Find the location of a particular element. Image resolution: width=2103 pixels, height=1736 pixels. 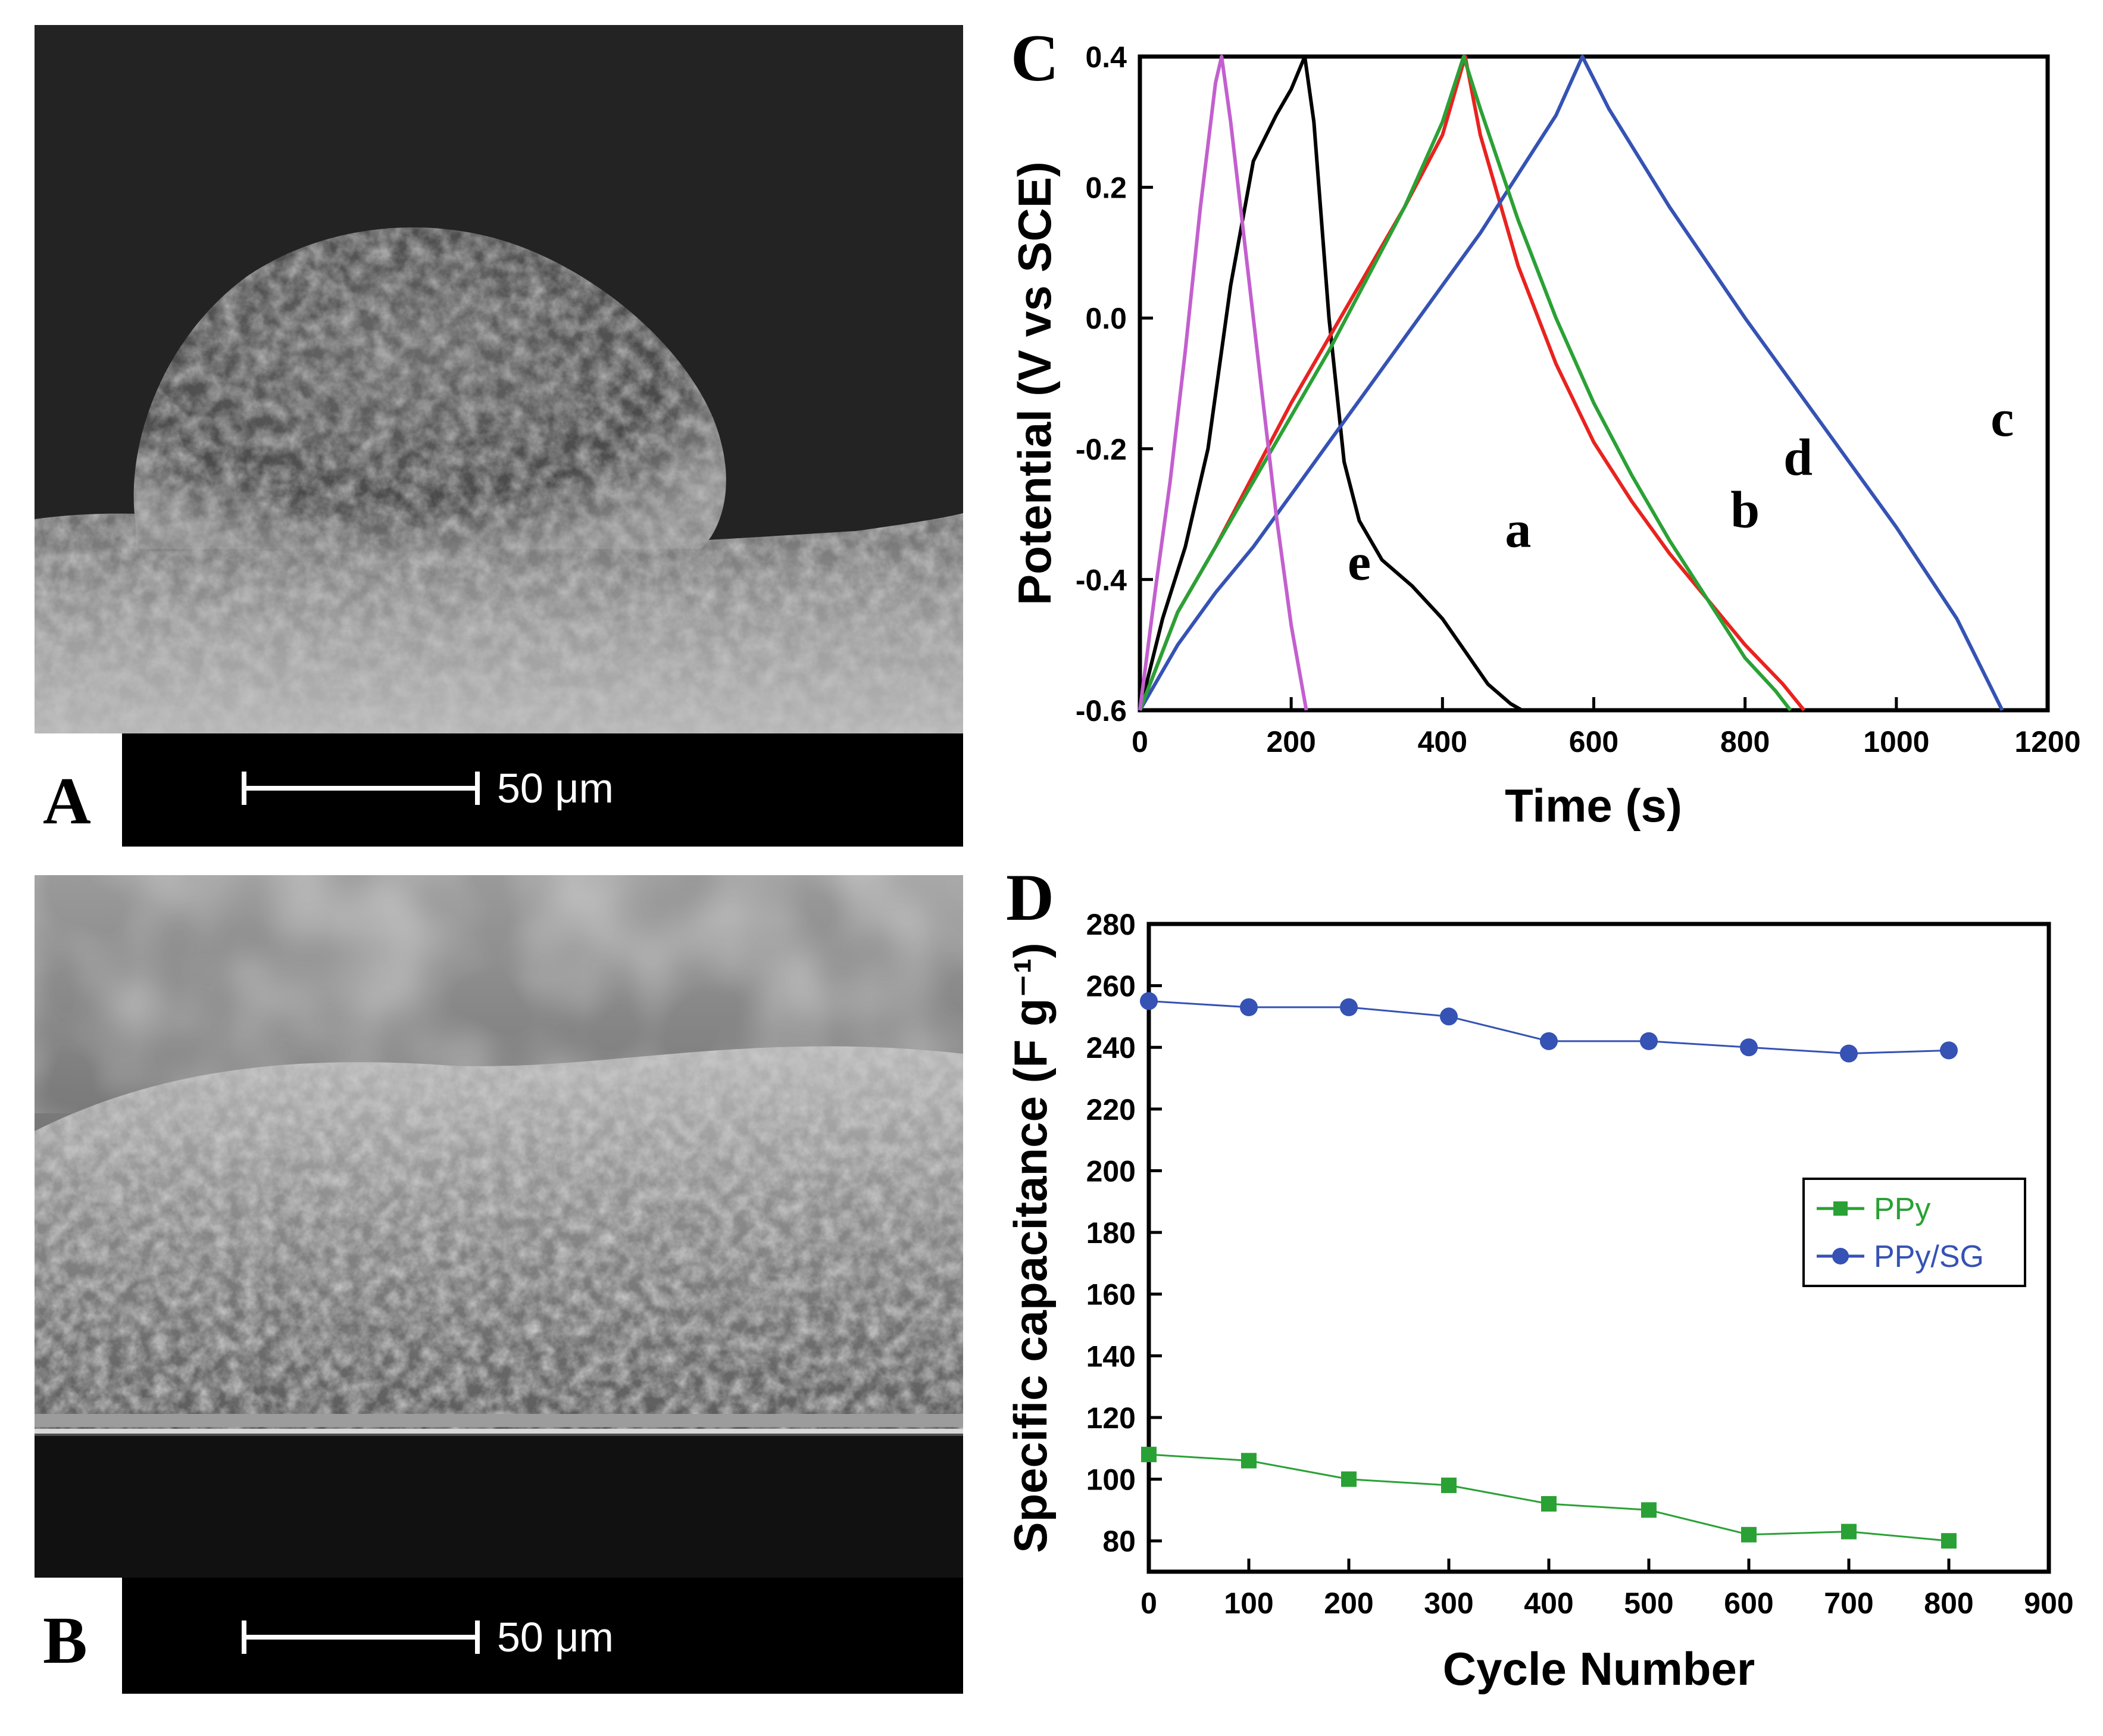

x-tick-label-4: 800 is located at coordinates (1745, 741).